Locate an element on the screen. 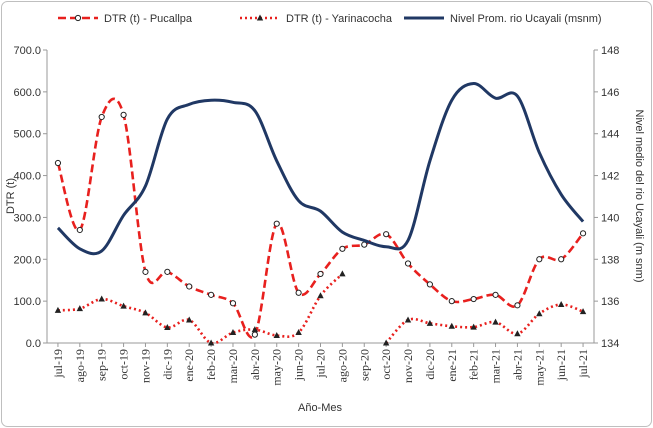 This screenshot has width=653, height=428. y-tick-label: 600.0 is located at coordinates (27, 93).